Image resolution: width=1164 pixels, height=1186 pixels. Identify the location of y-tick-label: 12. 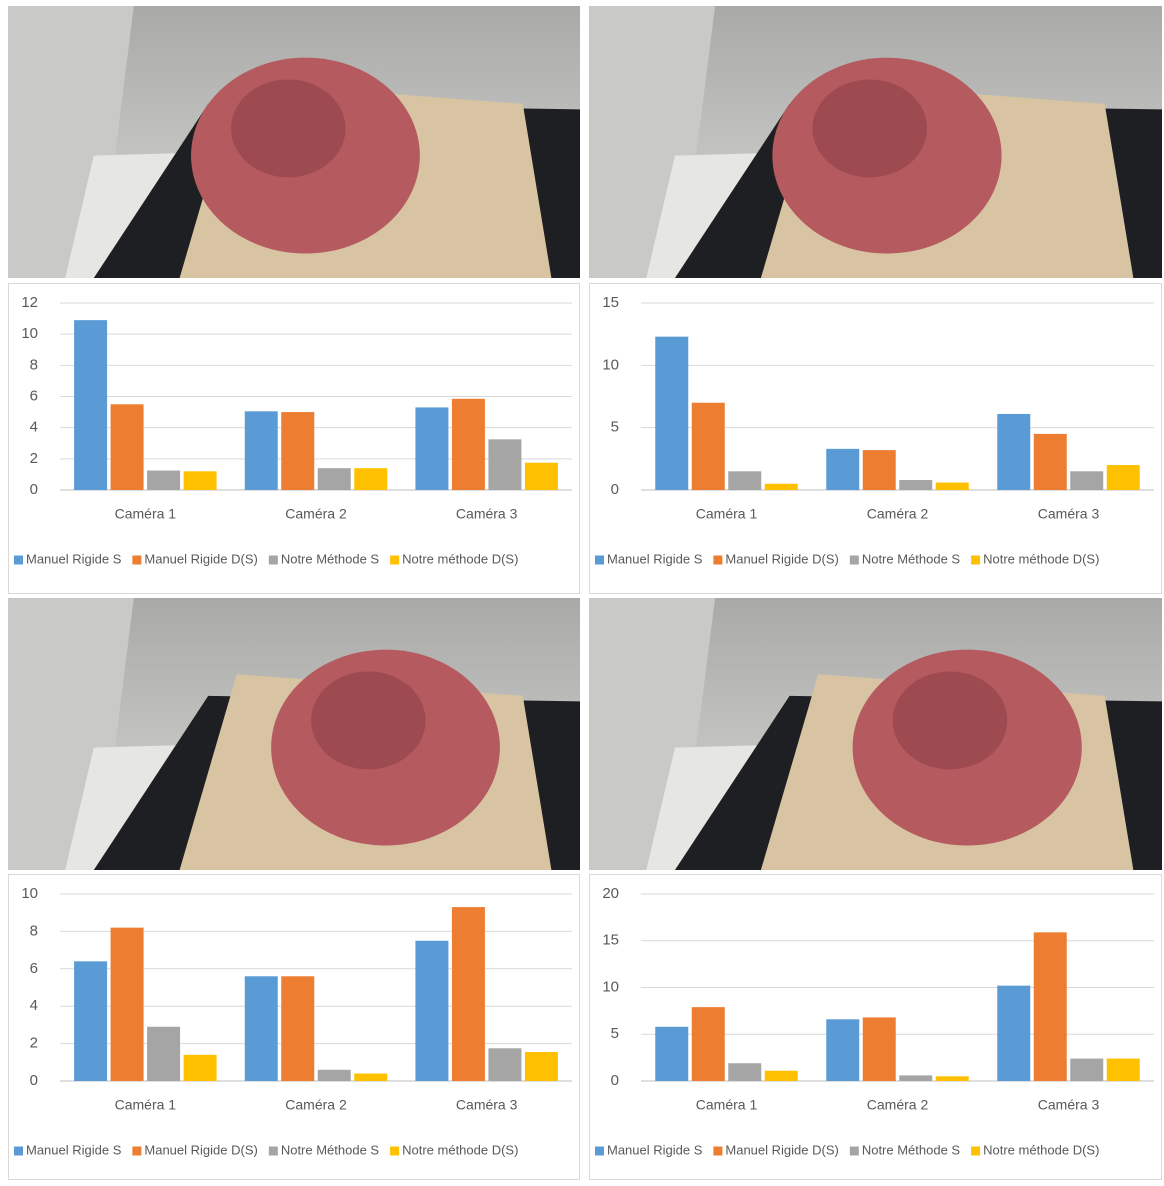
(29, 302).